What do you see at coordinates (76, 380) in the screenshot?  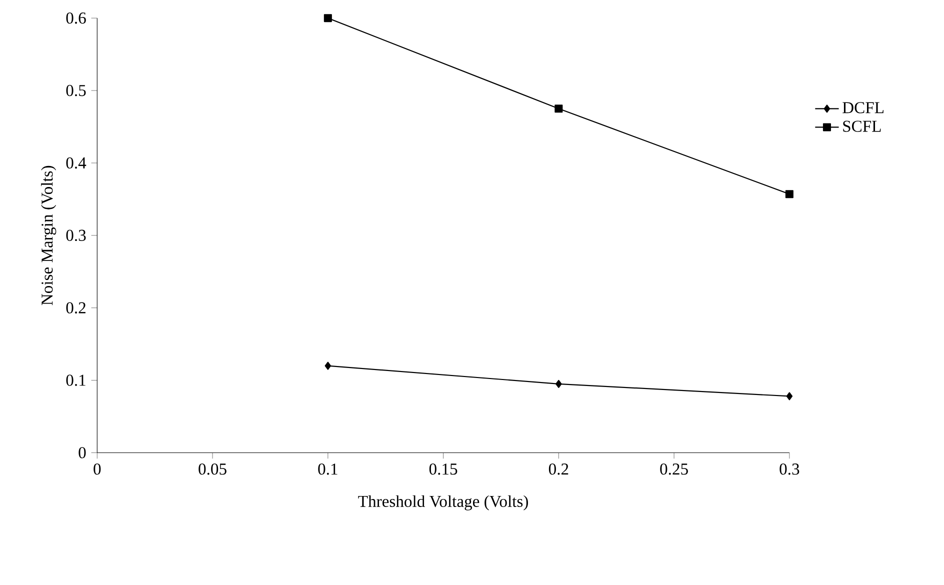 I see `y-tick-label: 0.1` at bounding box center [76, 380].